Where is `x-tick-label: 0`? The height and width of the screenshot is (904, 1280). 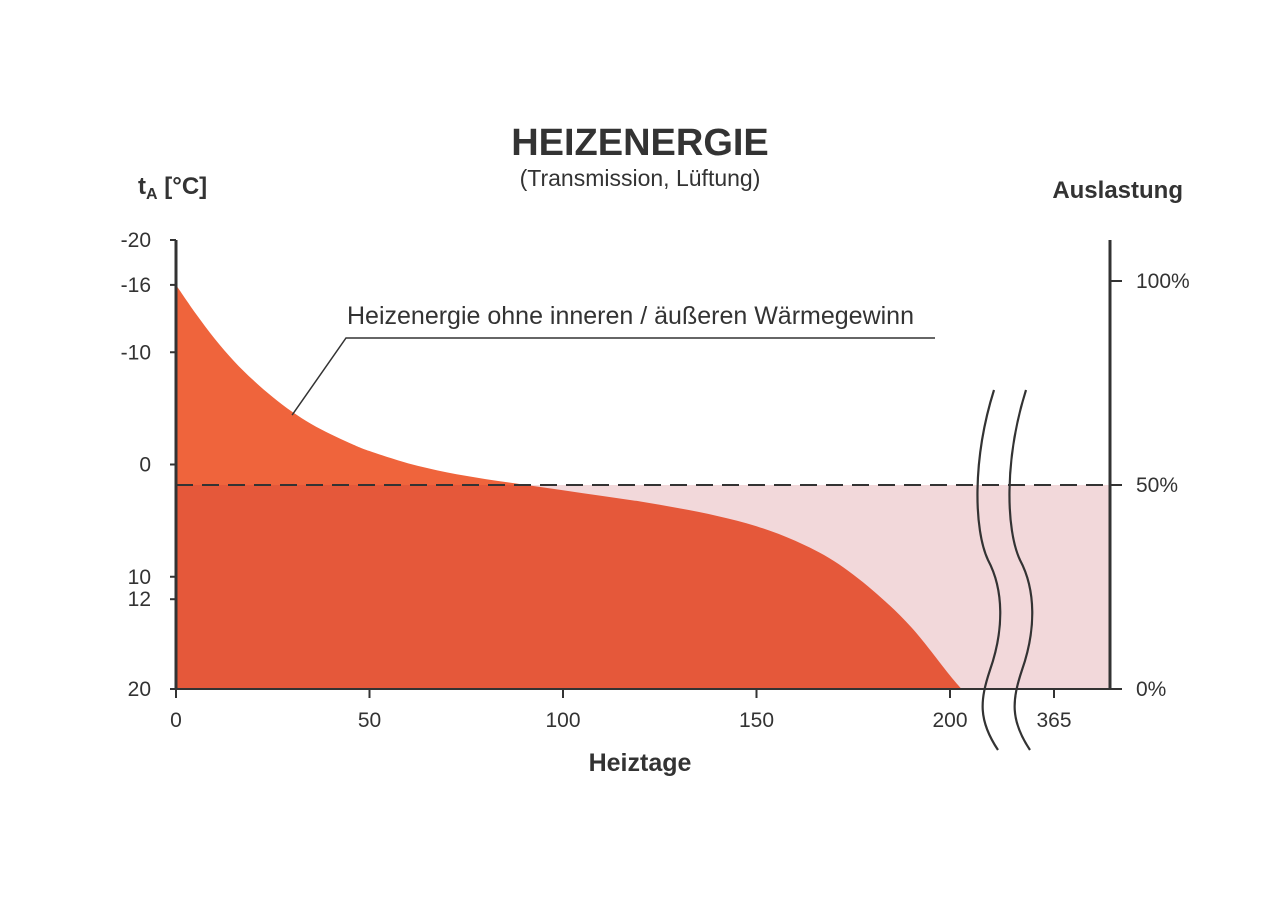
x-tick-label: 0 is located at coordinates (176, 720).